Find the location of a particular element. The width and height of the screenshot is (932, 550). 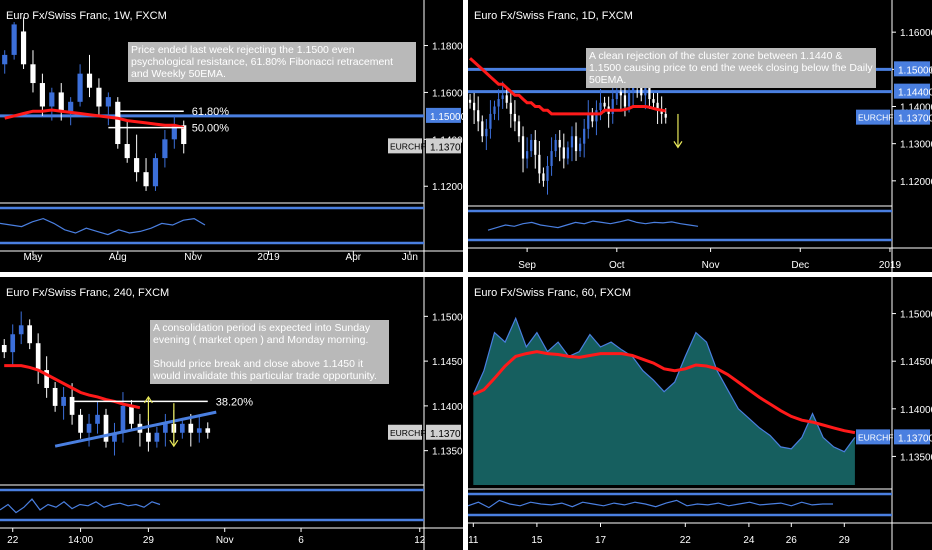

x-tick-label: Nov is located at coordinates (193, 257).